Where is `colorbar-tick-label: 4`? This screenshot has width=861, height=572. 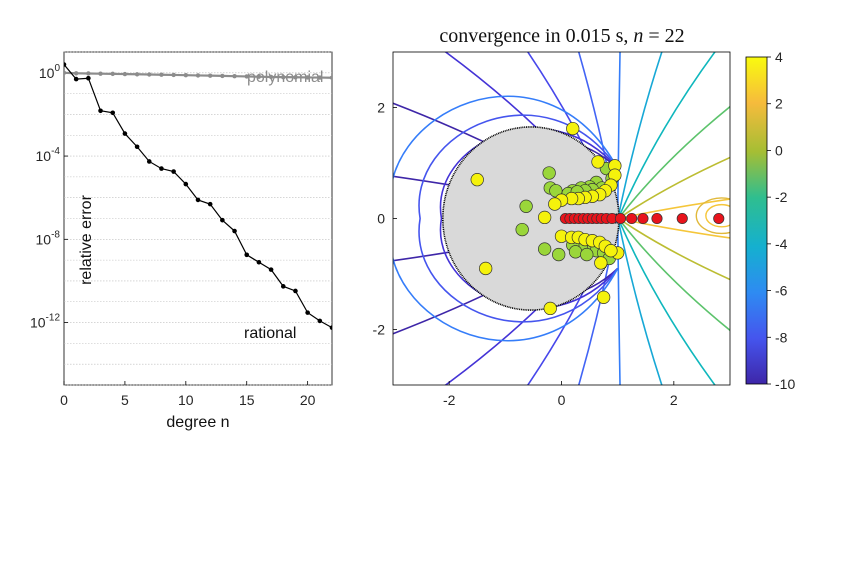 colorbar-tick-label: 4 is located at coordinates (779, 57).